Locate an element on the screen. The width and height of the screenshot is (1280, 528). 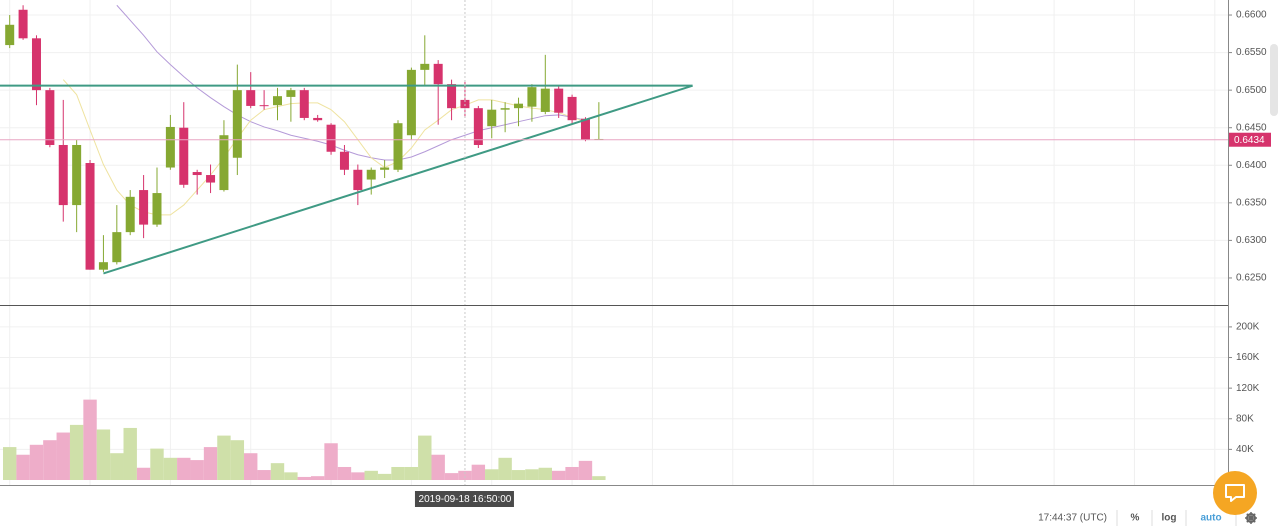
scrollbar is located at coordinates (1274, 80).